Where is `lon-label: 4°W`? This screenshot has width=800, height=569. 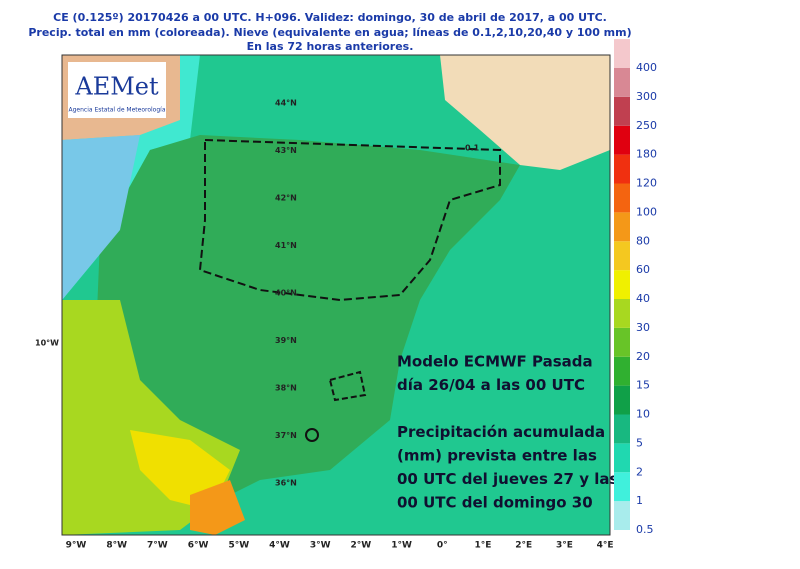 lon-label: 4°W is located at coordinates (279, 546).